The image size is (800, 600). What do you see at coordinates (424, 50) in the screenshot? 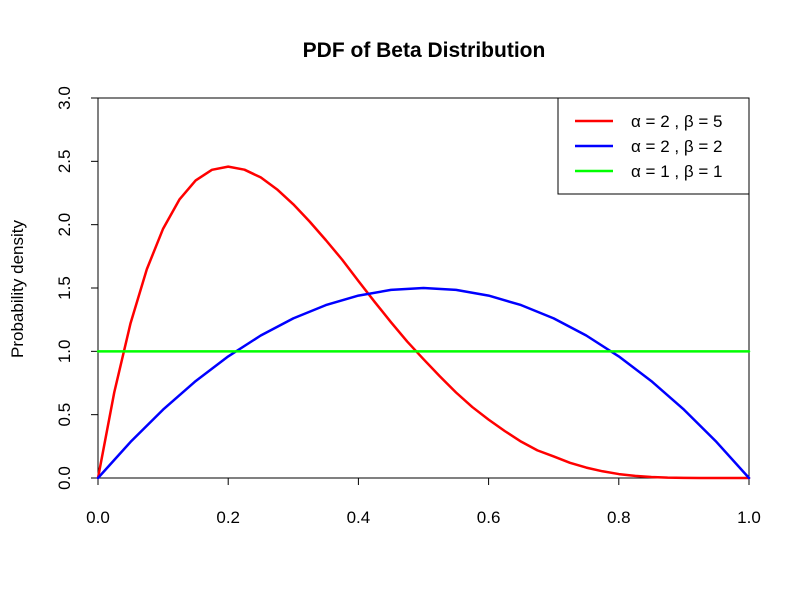
I see `chart-title: PDF of Beta Distribution` at bounding box center [424, 50].